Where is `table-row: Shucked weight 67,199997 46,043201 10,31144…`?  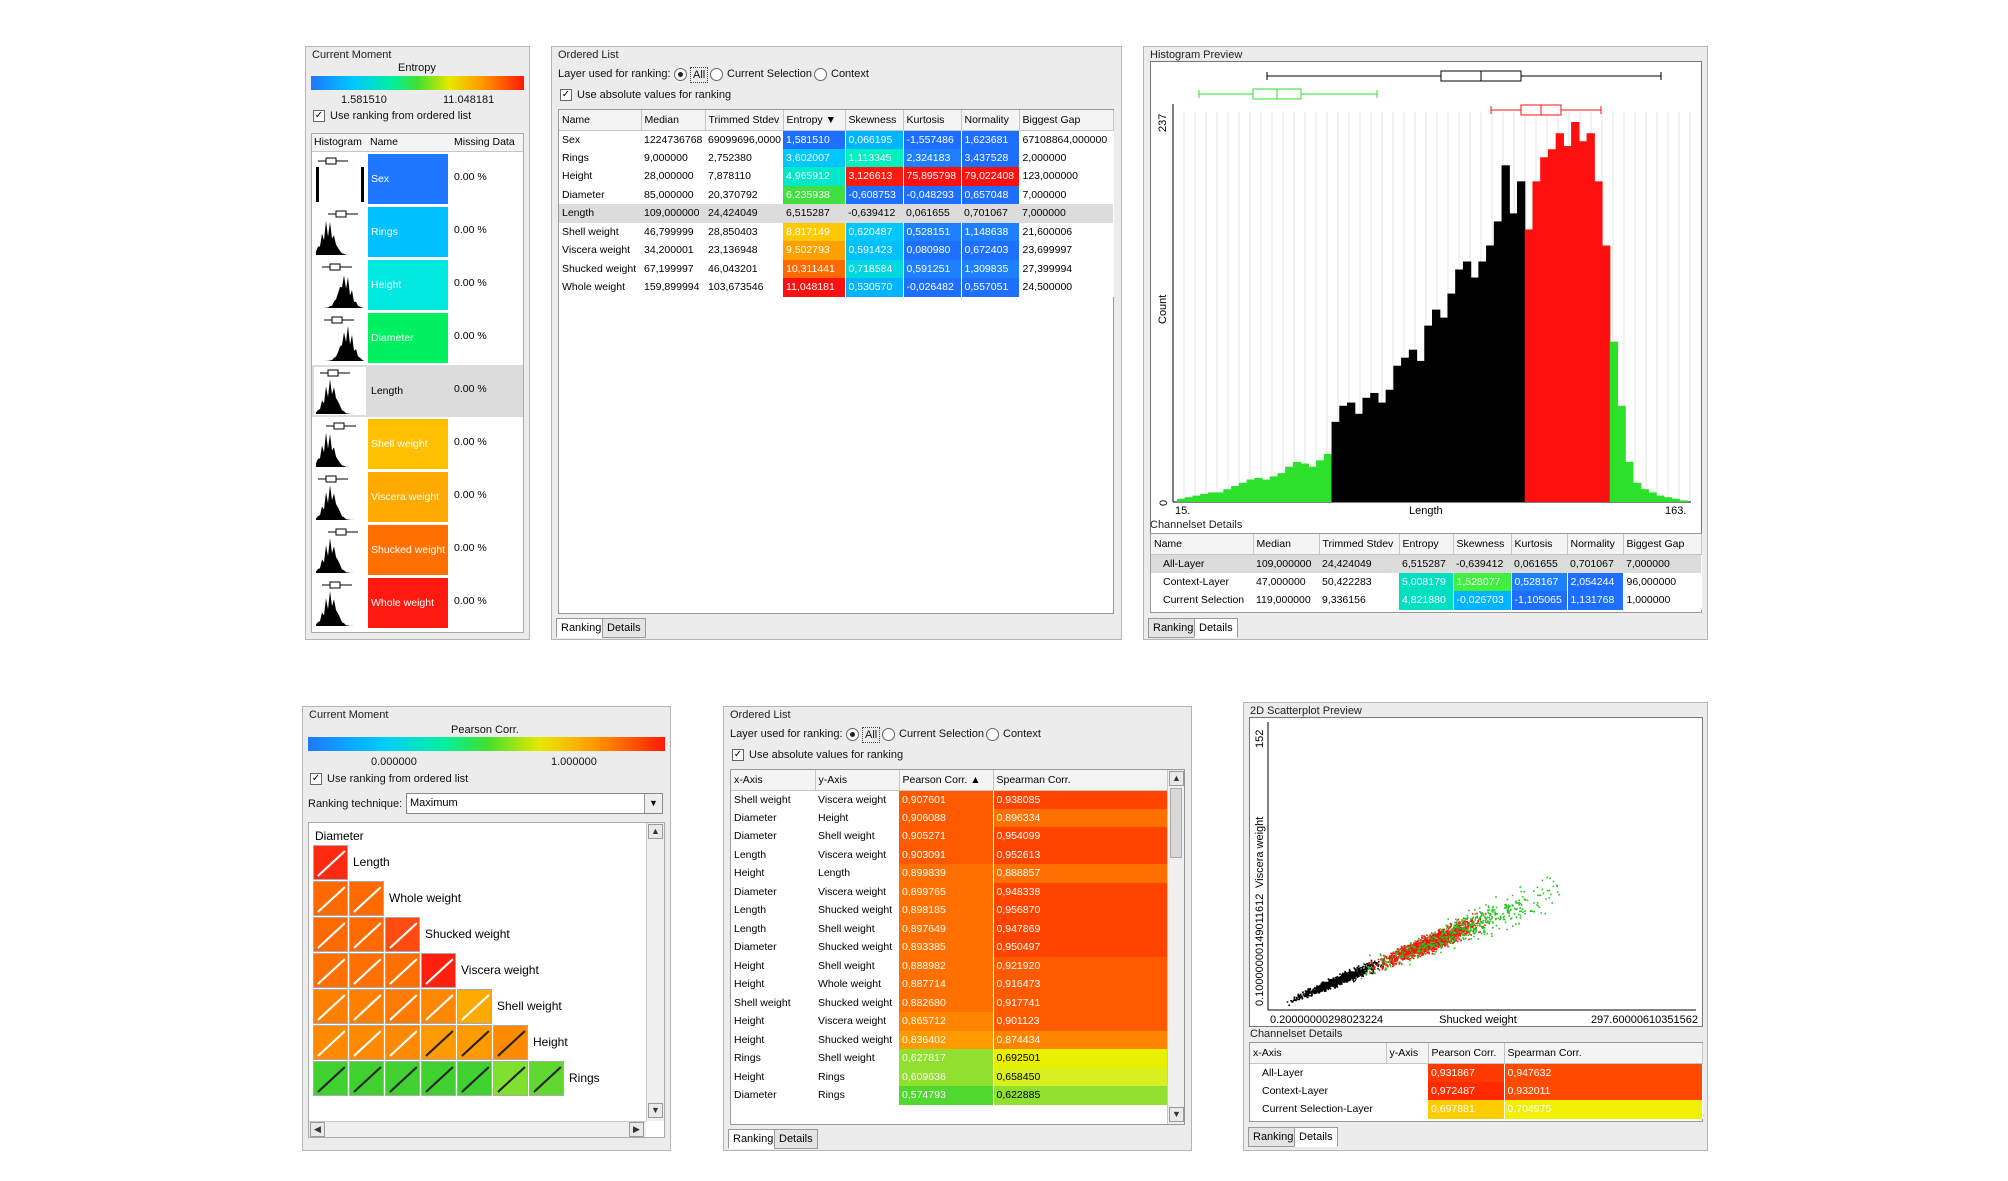
table-row: Shucked weight 67,199997 46,043201 10,31144… is located at coordinates (836, 268).